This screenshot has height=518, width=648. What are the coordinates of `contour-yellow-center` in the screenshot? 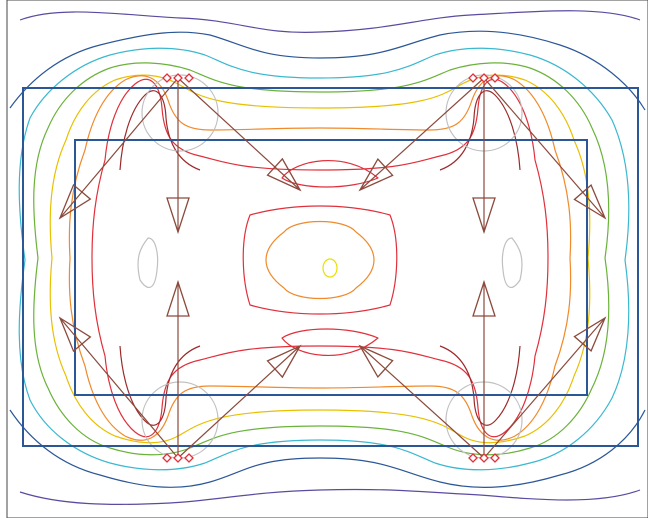 It's located at (330, 268).